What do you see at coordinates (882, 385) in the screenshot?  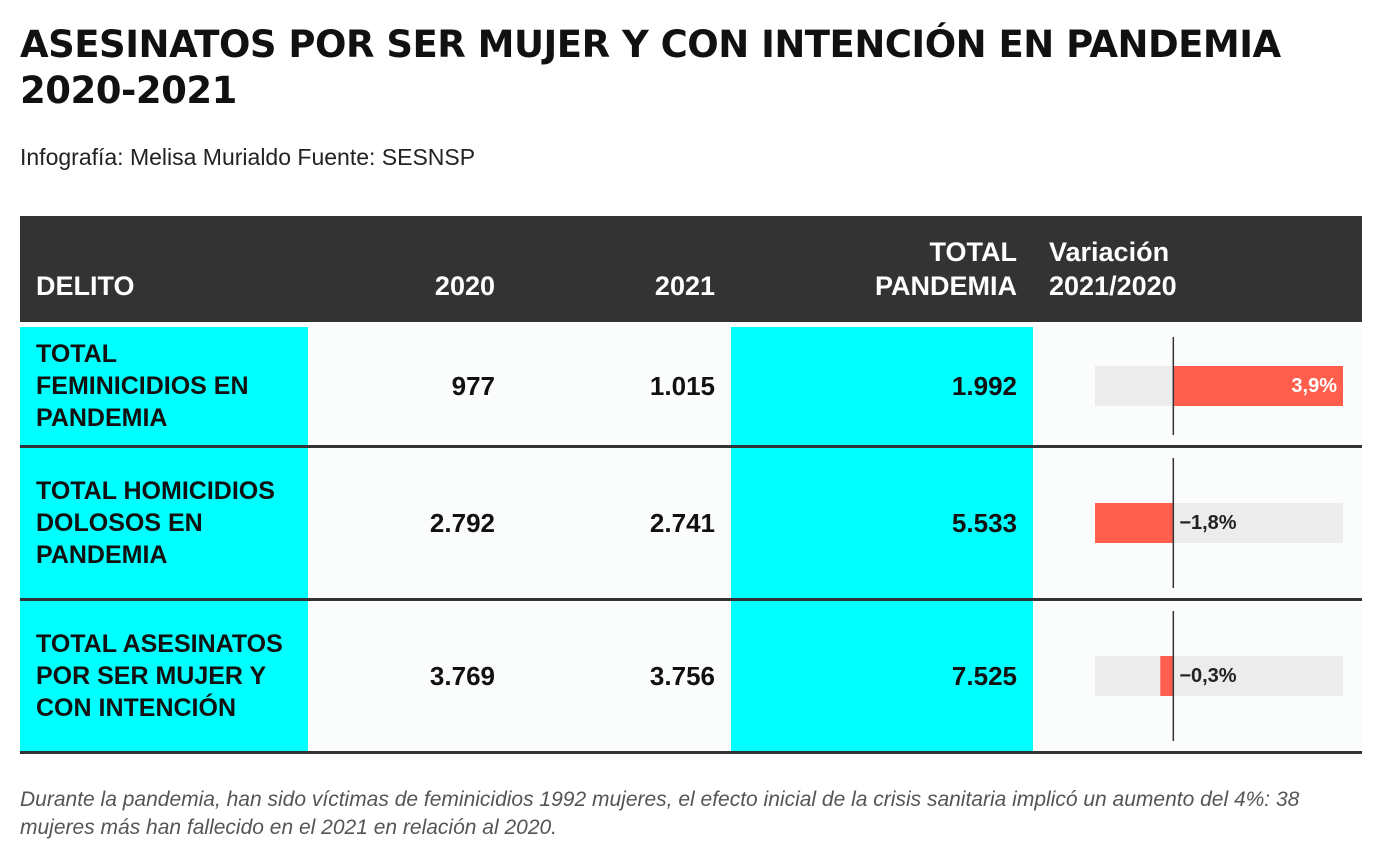 I see `cell-total-feminicidios: 1.992` at bounding box center [882, 385].